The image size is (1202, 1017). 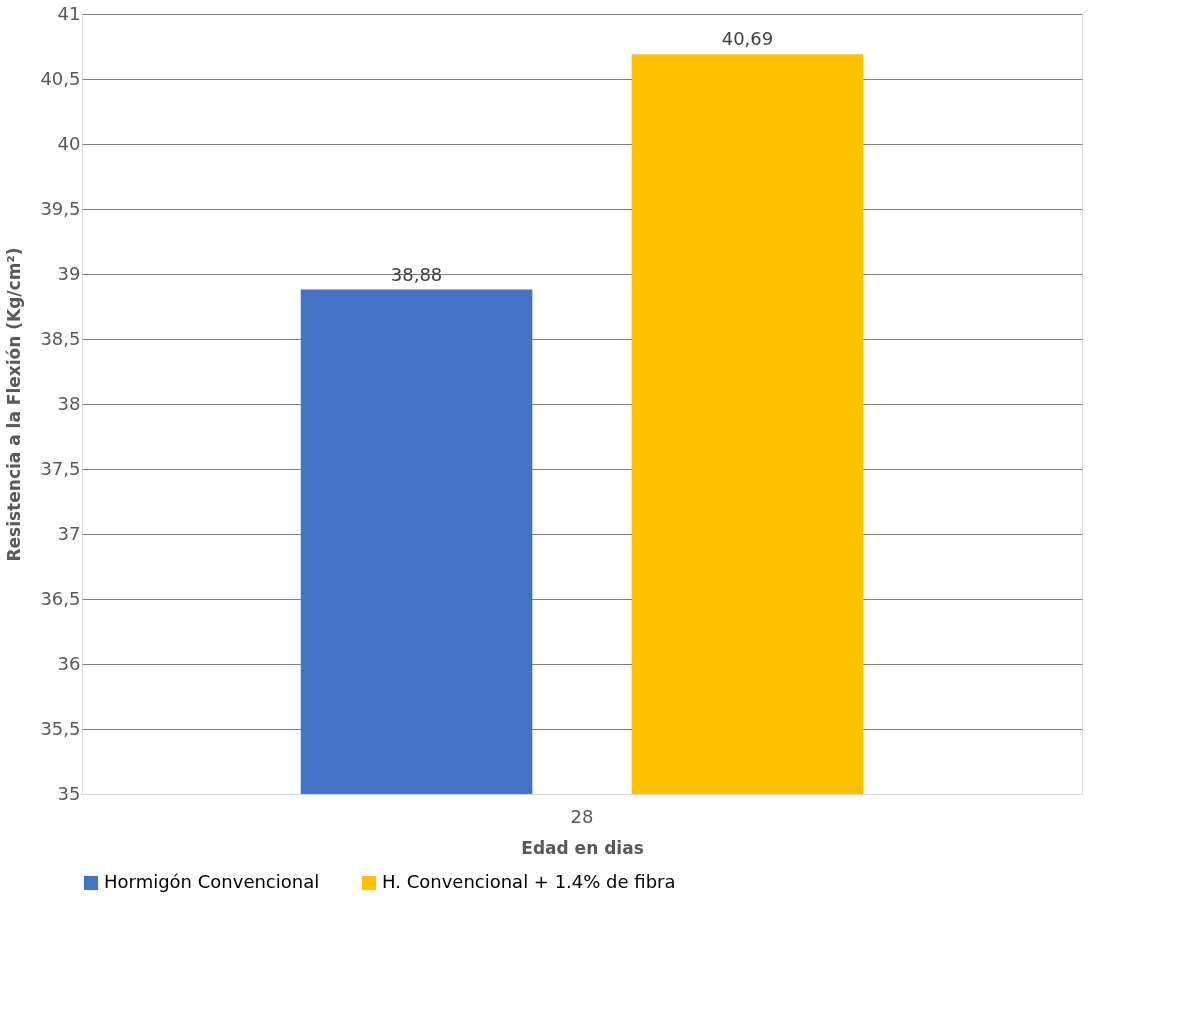 What do you see at coordinates (69, 273) in the screenshot?
I see `y-tick-label: 39` at bounding box center [69, 273].